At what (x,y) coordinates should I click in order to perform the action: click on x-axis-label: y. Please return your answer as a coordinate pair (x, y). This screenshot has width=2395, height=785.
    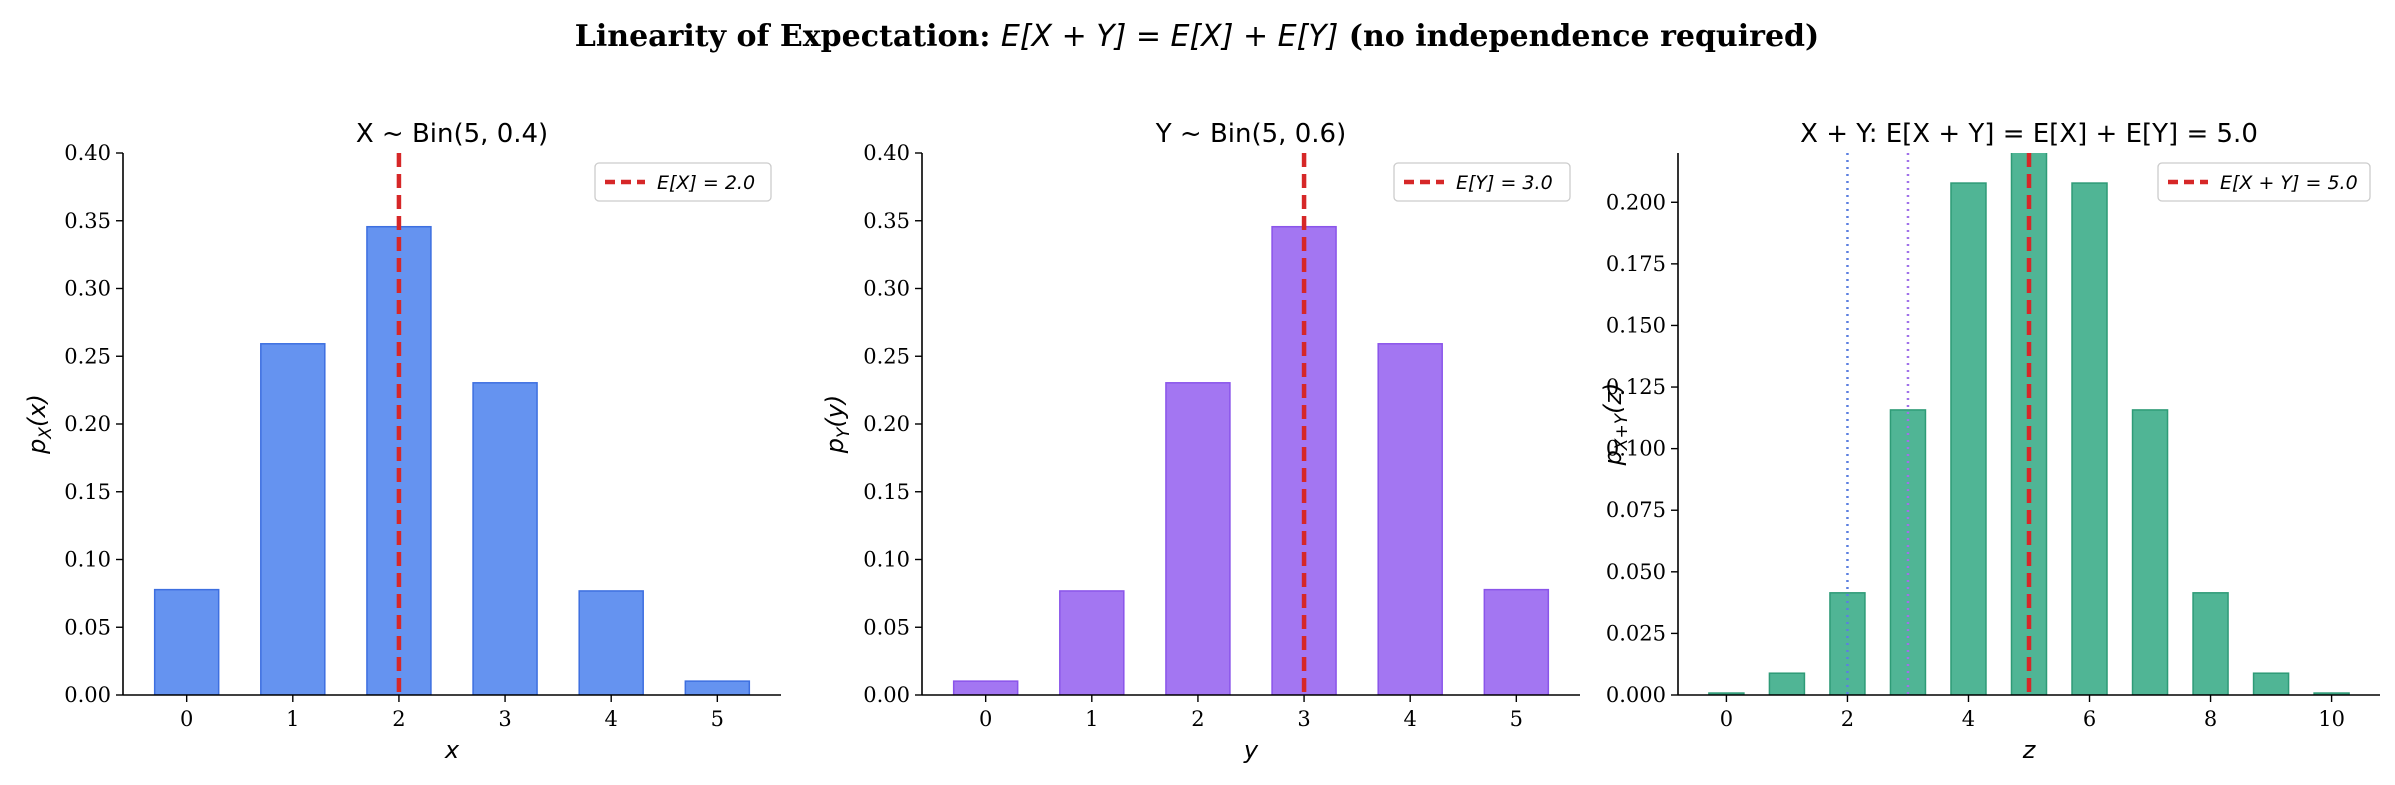
    Looking at the image, I should click on (1251, 750).